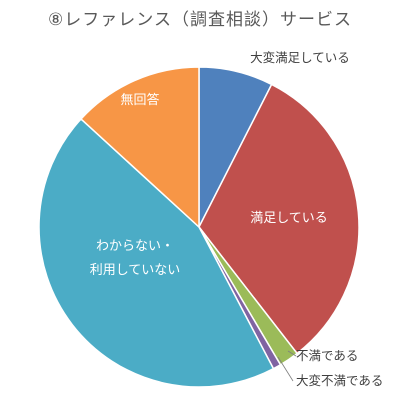  I want to click on leader-lines, so click(287, 366).